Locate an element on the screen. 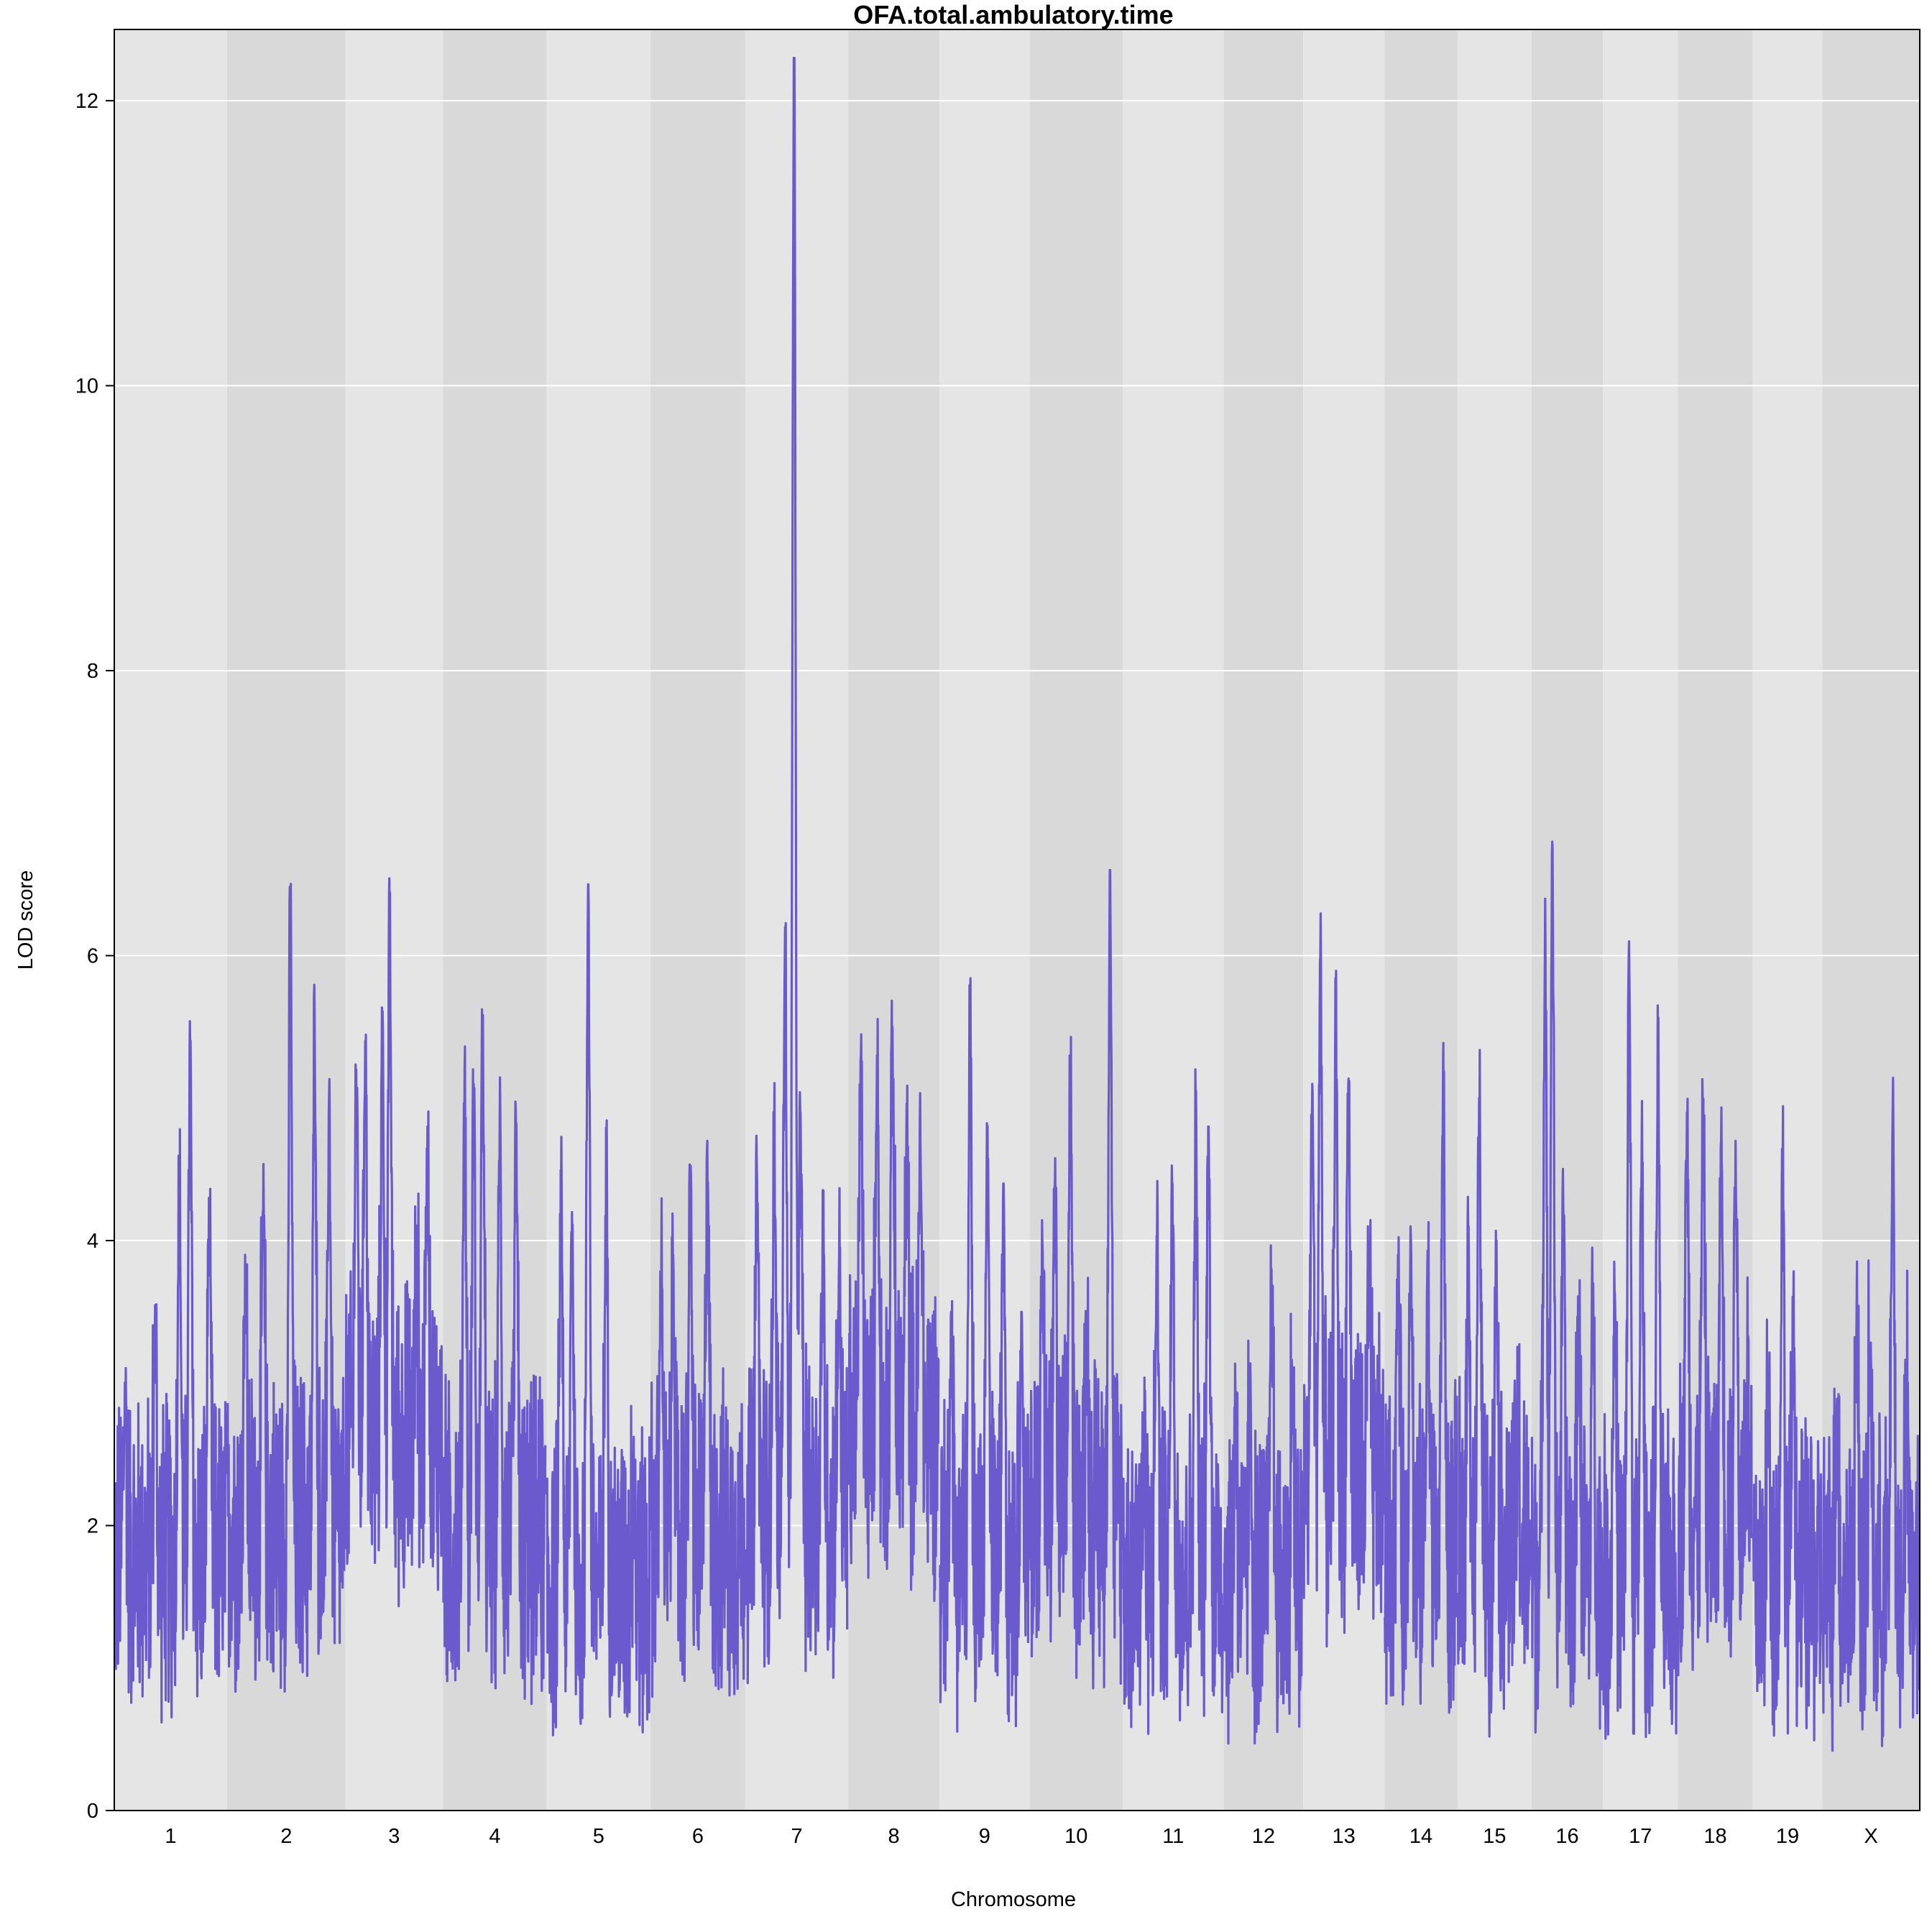 Image resolution: width=1932 pixels, height=1932 pixels. x-axis-ticks: 1 2 3 4 5 6 7 8 9 10 11 12 13 14 15 16 17 18 19 X is located at coordinates (1021, 1836).